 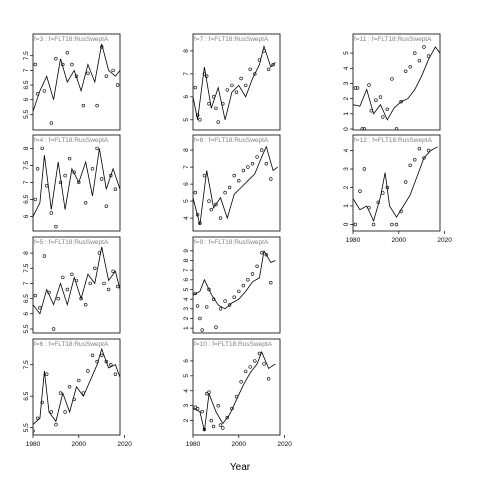 What do you see at coordinates (26, 199) in the screenshot?
I see `y-tick-label: 6.5` at bounding box center [26, 199].